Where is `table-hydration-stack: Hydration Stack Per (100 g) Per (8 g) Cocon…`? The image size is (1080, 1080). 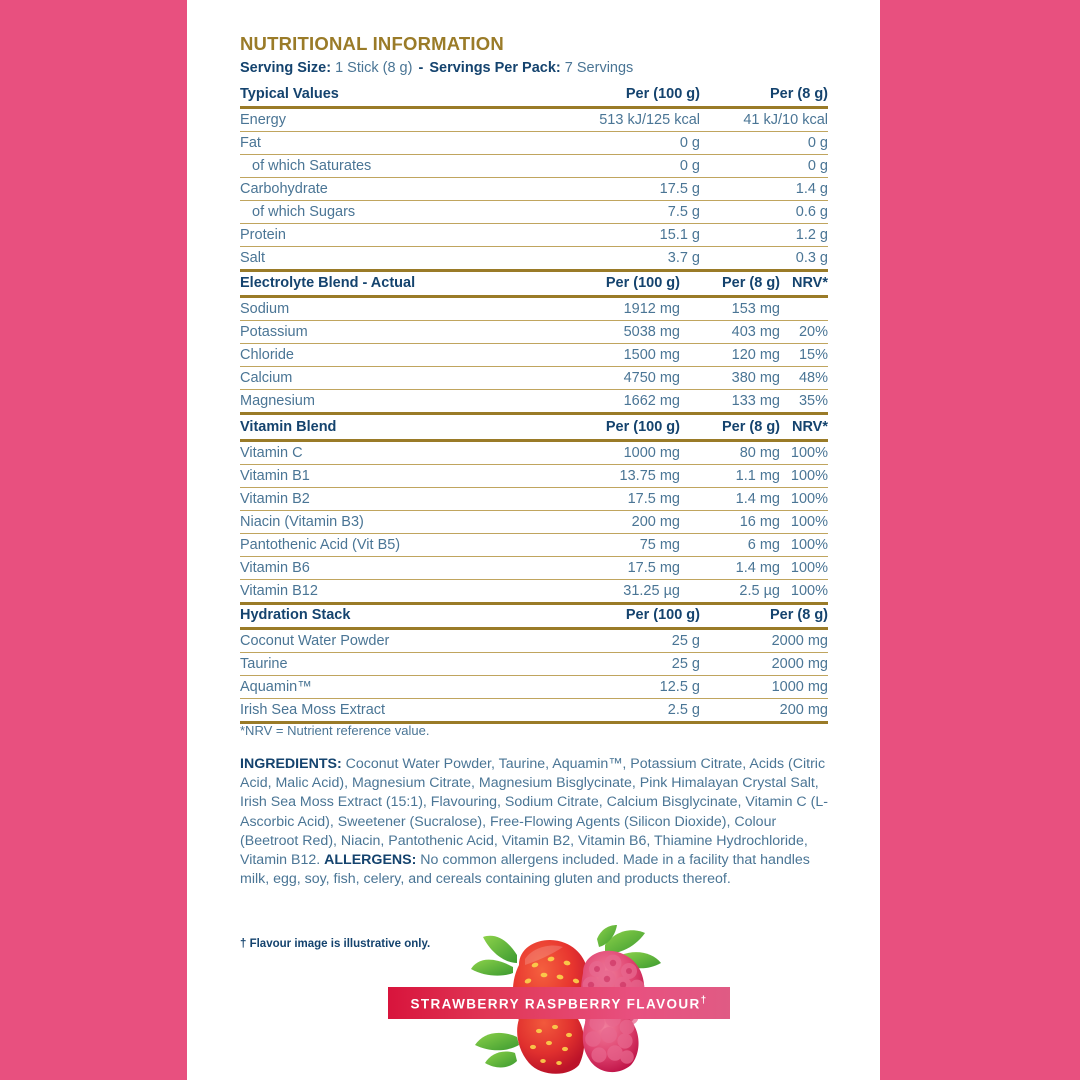
table-hydration-stack: Hydration Stack Per (100 g) Per (8 g) Cocon… is located at coordinates (534, 665).